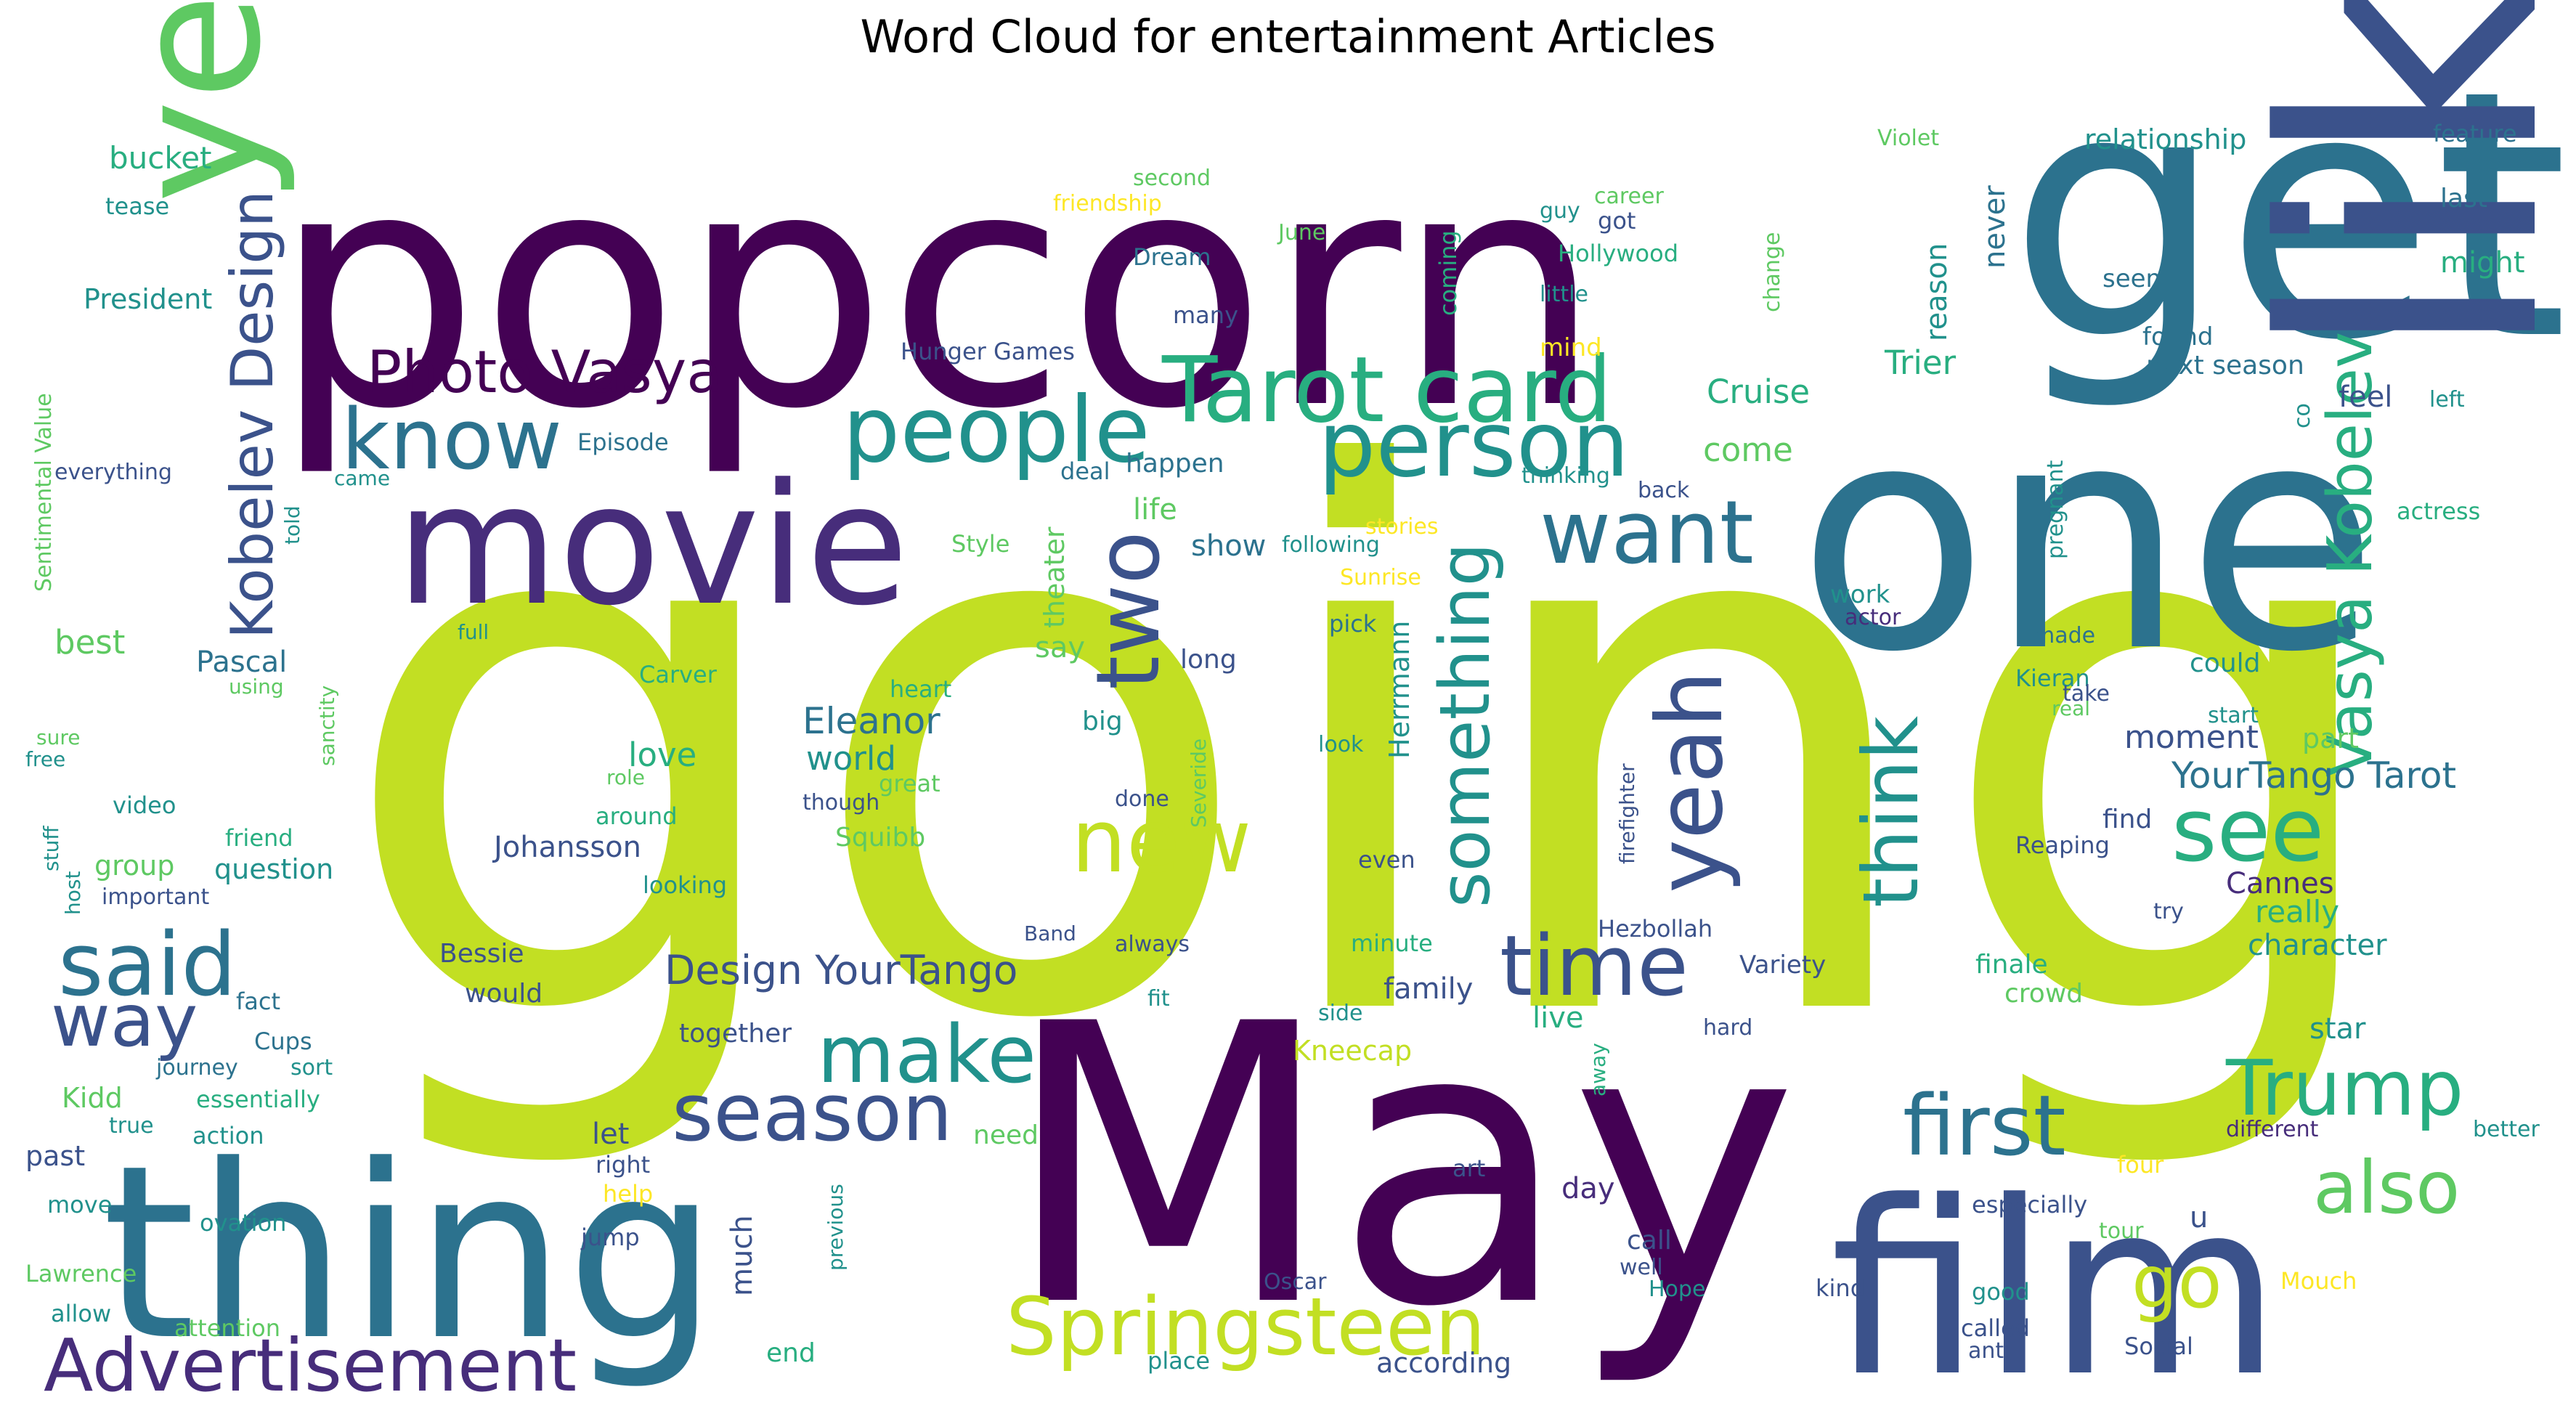  I want to click on cloud-word: Mouch, so click(2318, 1281).